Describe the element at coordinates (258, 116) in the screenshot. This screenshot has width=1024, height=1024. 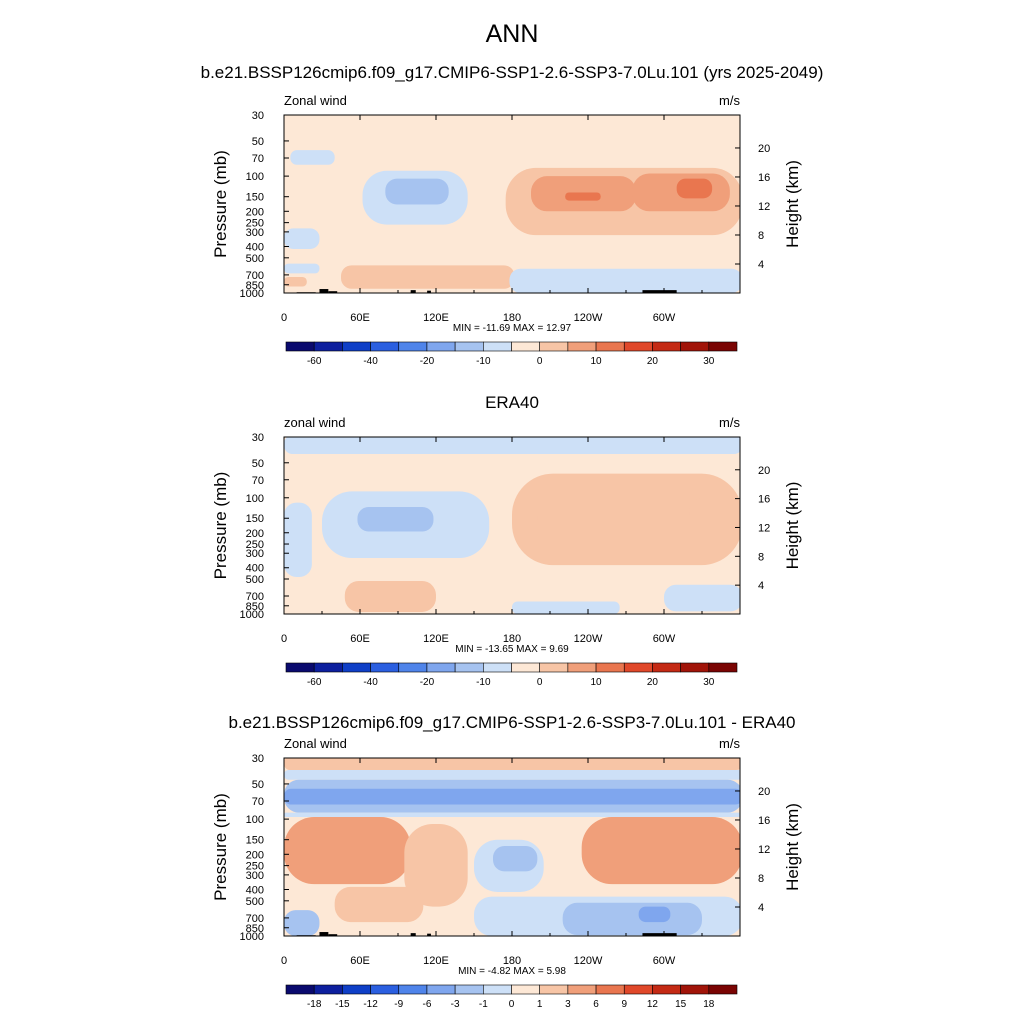
I see `pressure-tick-label: 30` at that location.